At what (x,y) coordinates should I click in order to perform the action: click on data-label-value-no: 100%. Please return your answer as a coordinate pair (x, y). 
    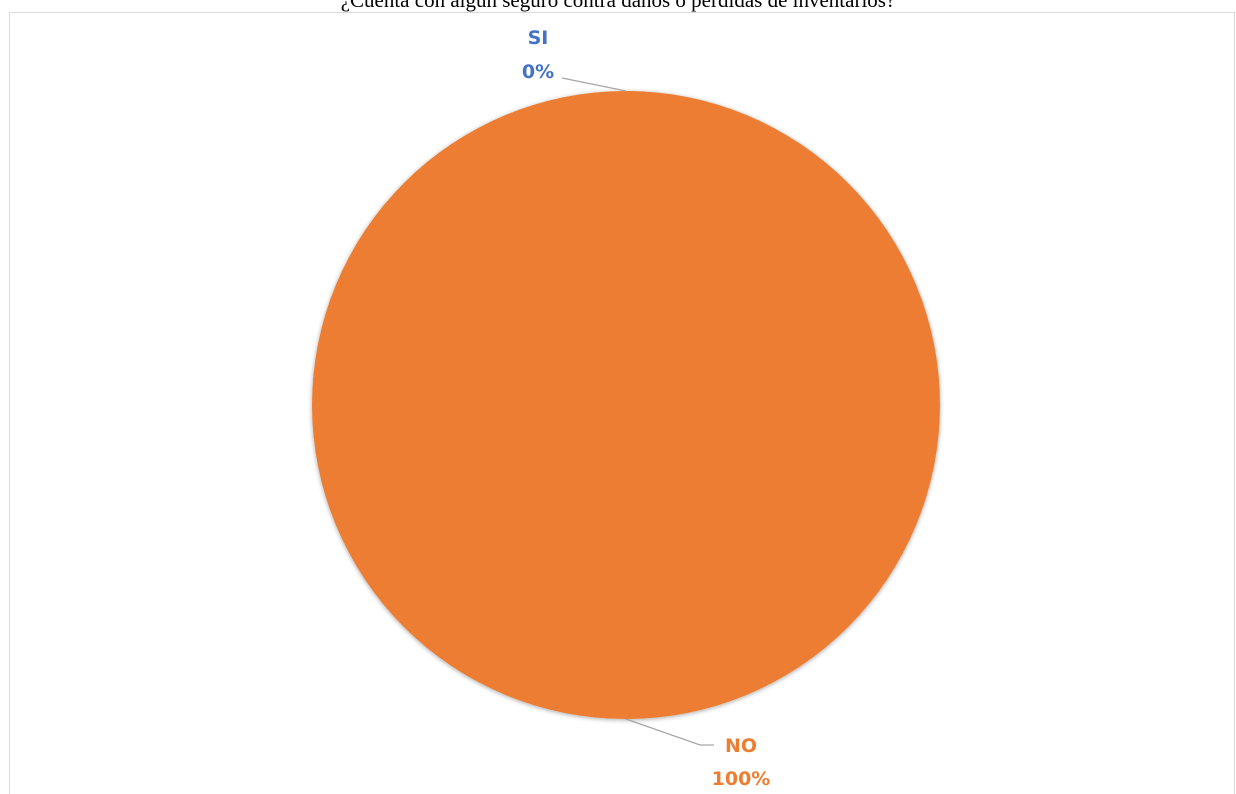
    Looking at the image, I should click on (741, 779).